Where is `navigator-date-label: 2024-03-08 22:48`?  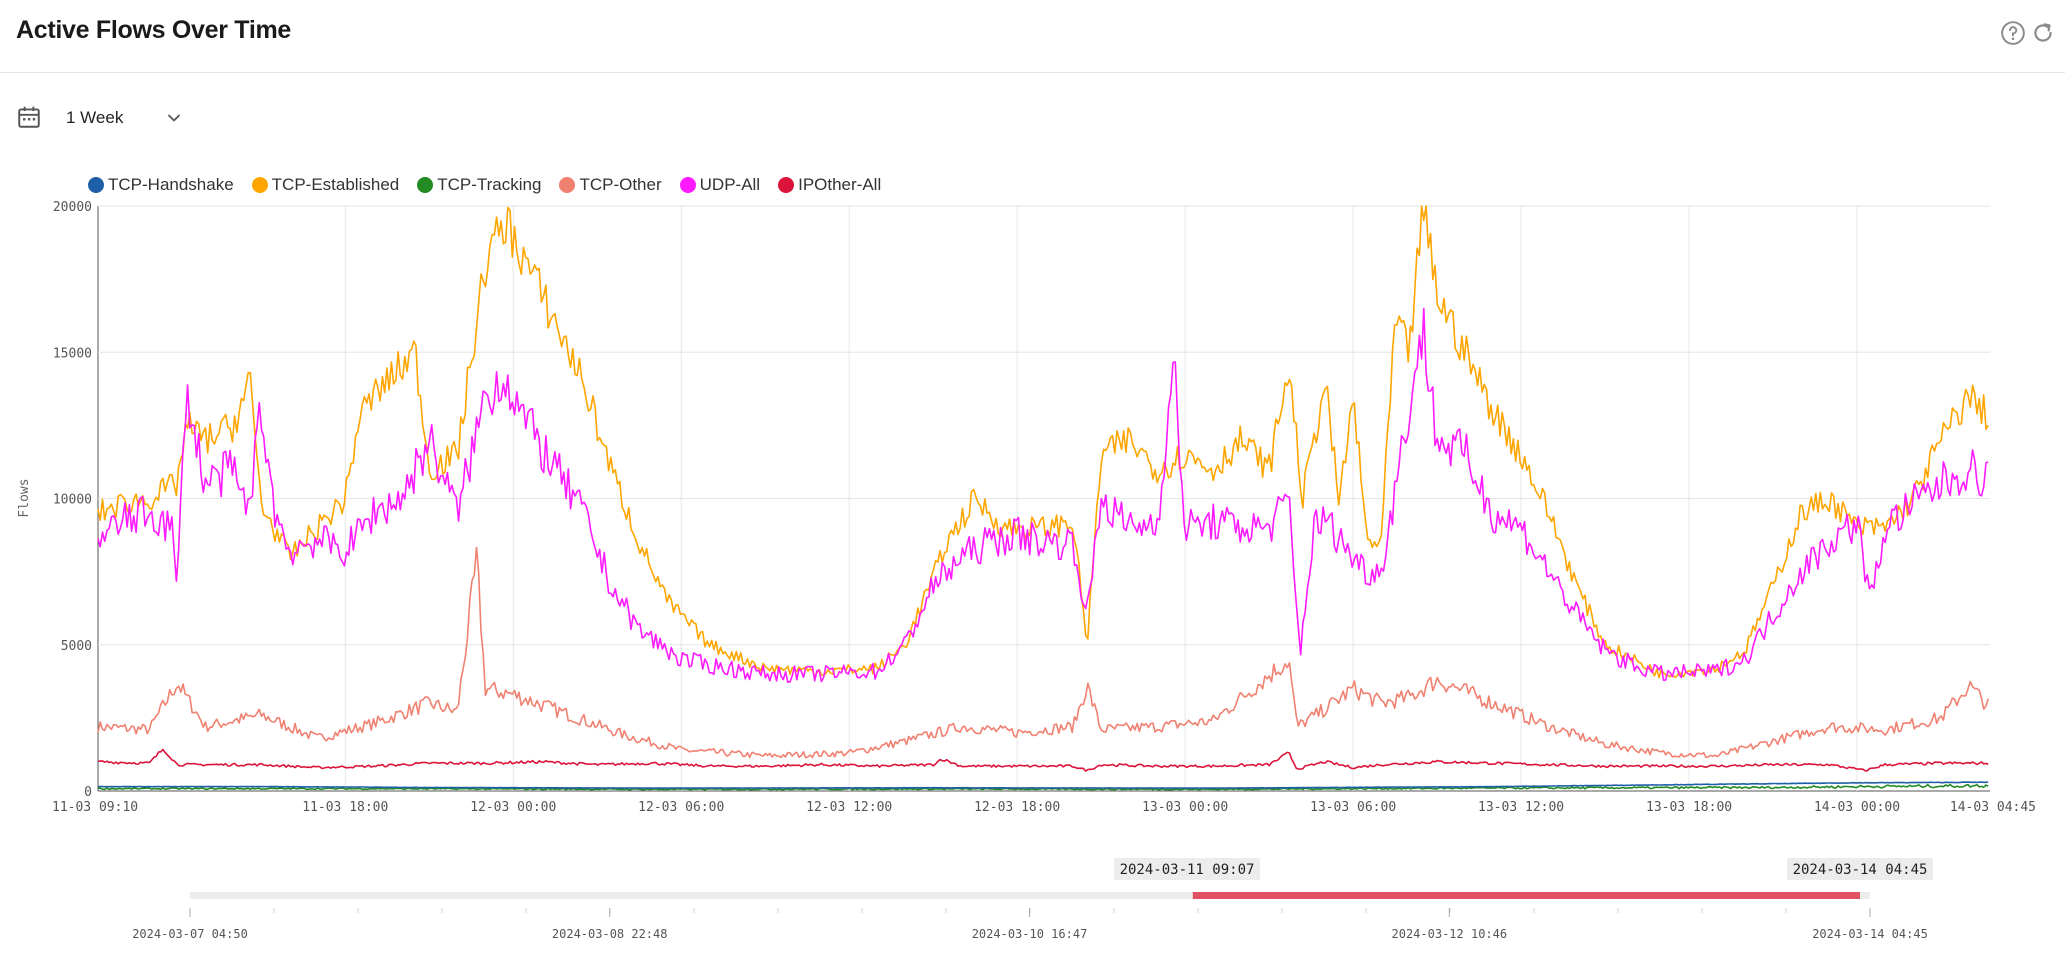 navigator-date-label: 2024-03-08 22:48 is located at coordinates (610, 934).